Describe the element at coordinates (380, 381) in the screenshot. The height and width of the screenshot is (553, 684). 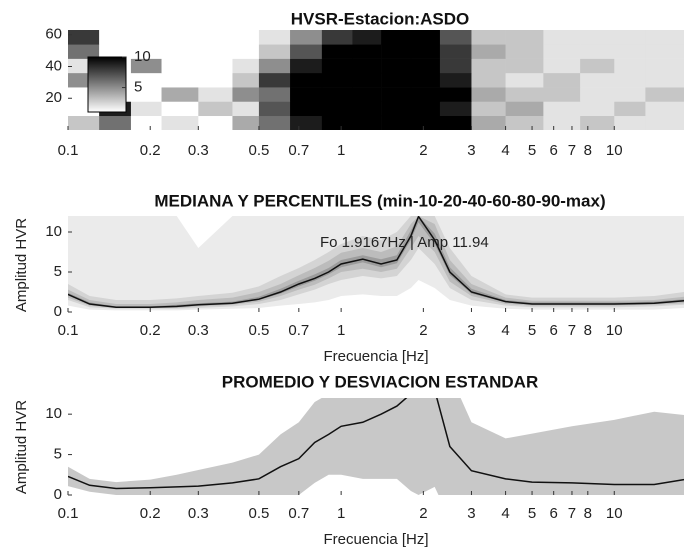
I see `chart-title: PROMEDIO Y DESVIACION ESTANDAR` at that location.